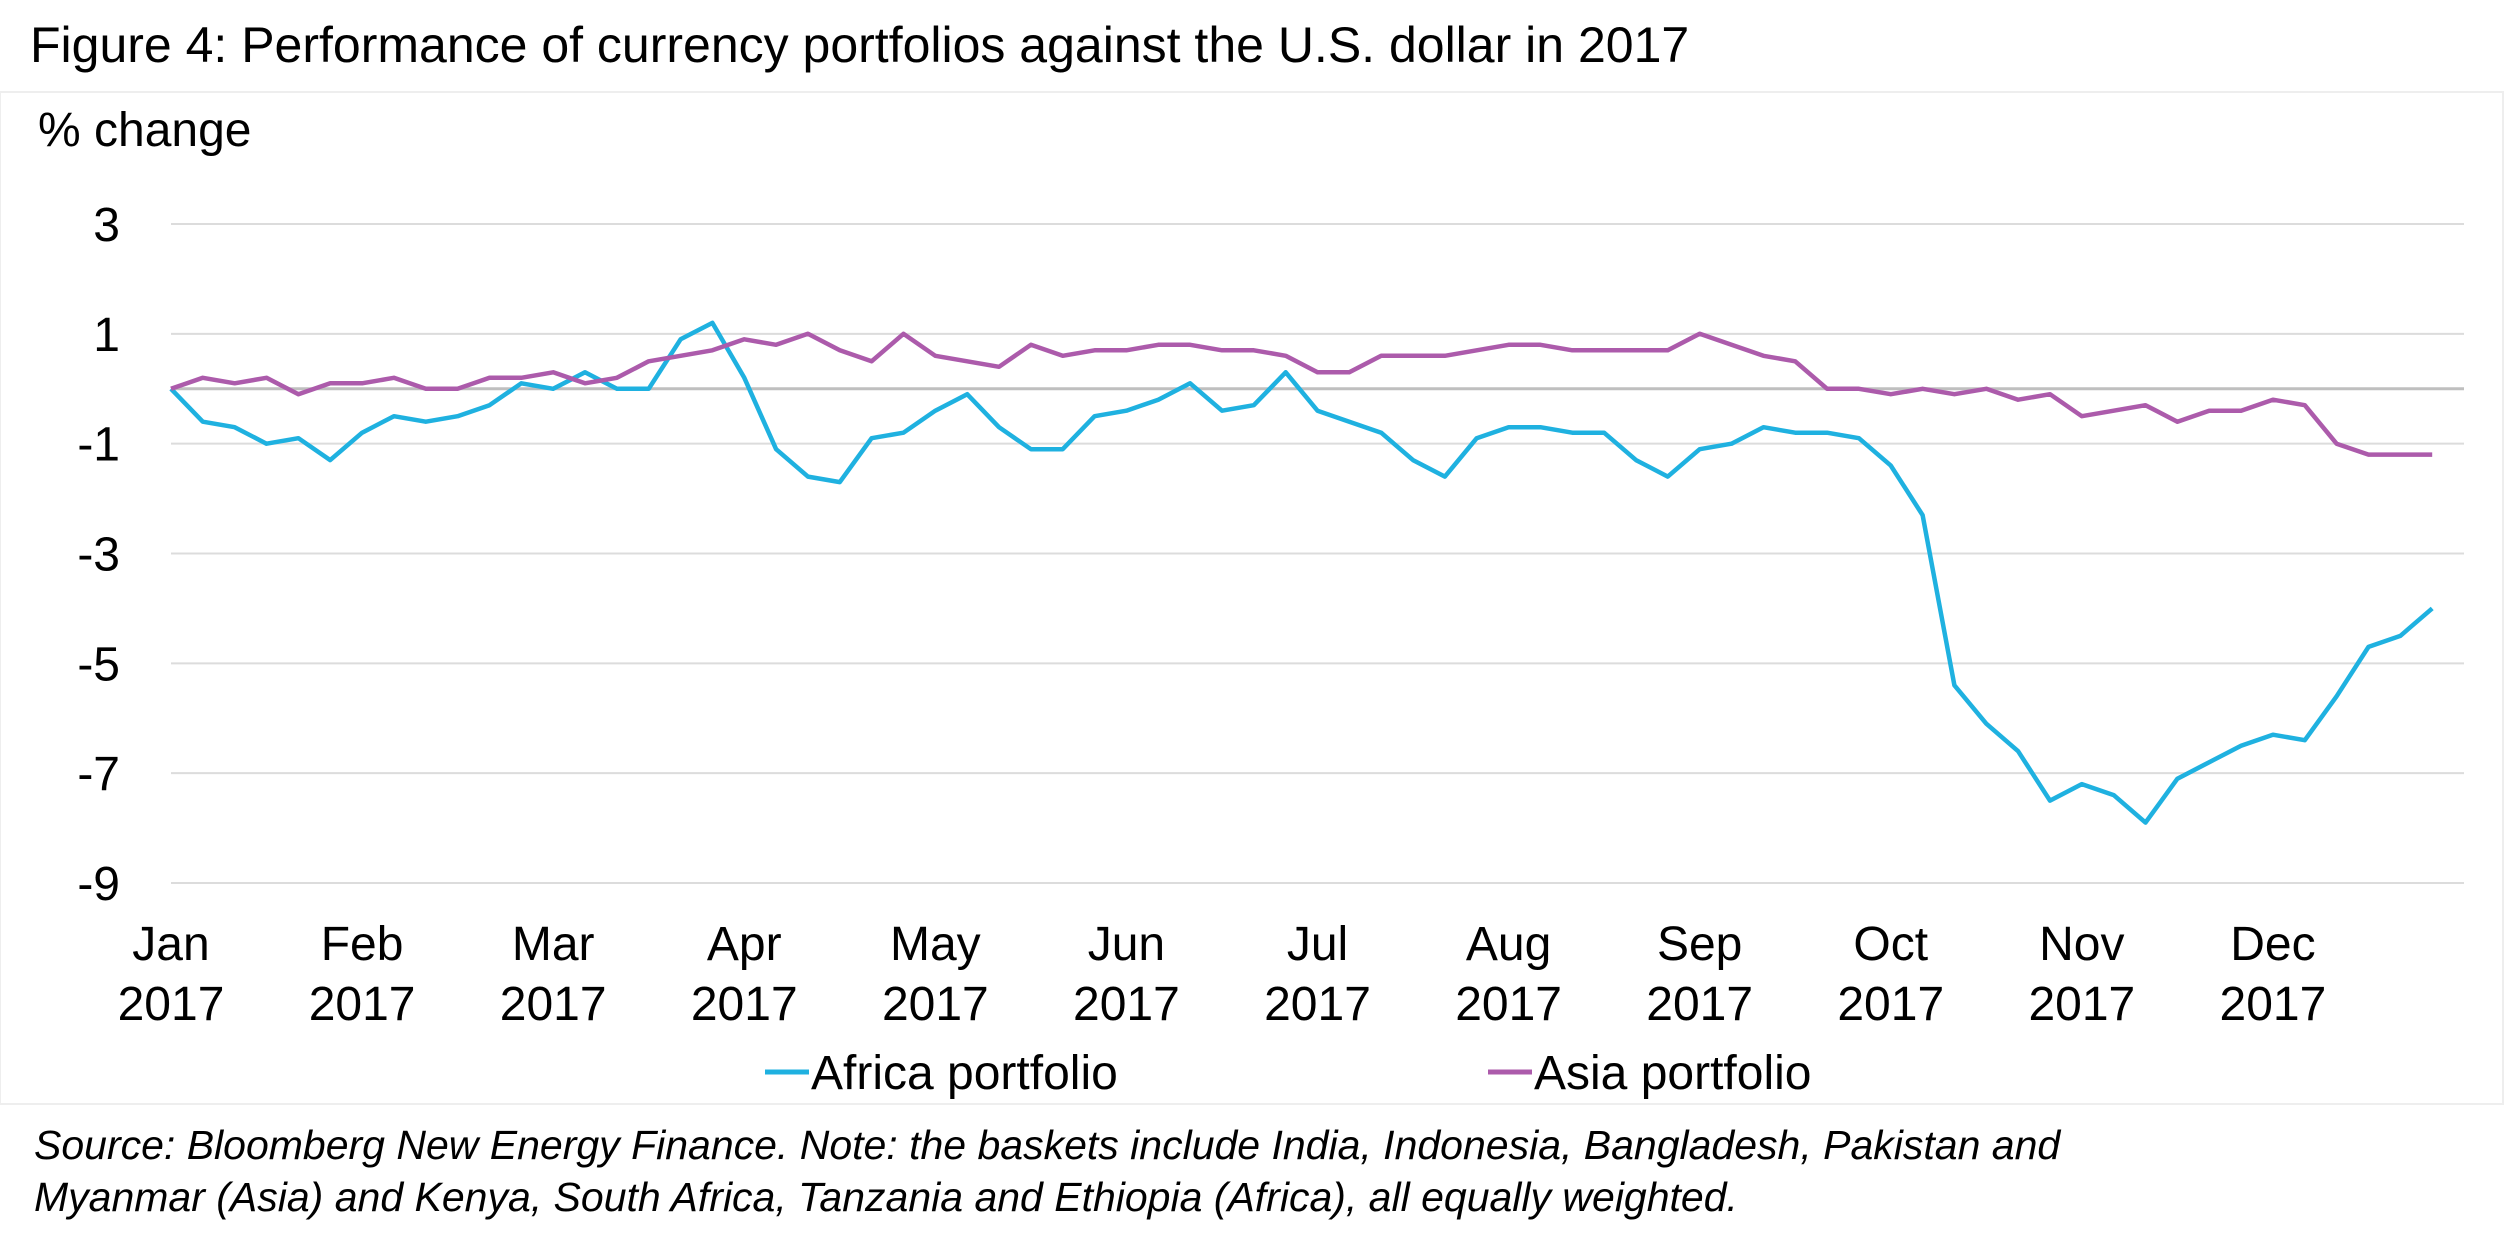 This screenshot has width=2505, height=1257. What do you see at coordinates (98, 445) in the screenshot?
I see `y-tick-label: -1` at bounding box center [98, 445].